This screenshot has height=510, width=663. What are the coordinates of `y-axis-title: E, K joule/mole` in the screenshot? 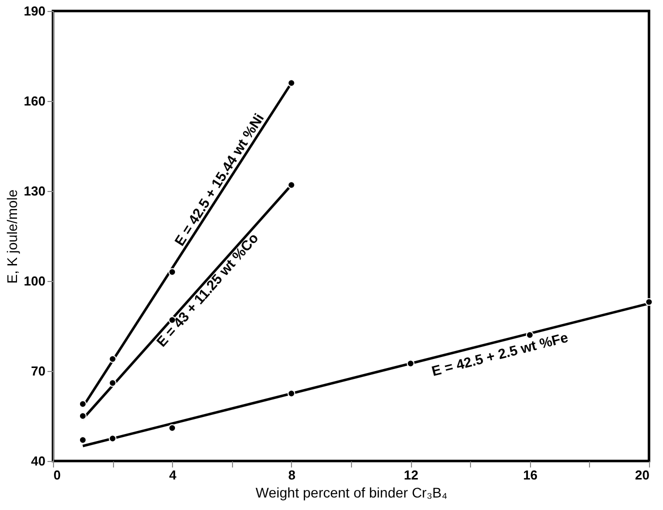 It's located at (12, 236).